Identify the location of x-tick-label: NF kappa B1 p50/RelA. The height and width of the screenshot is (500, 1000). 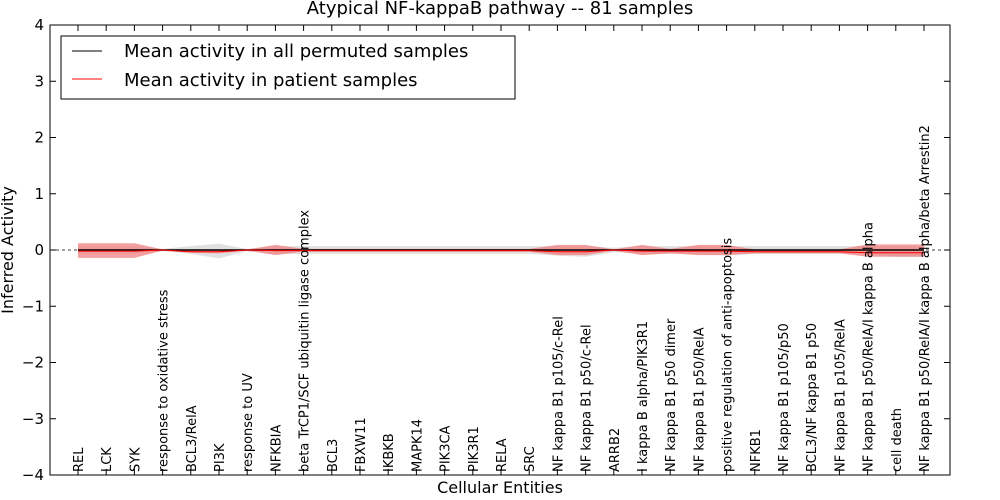
(699, 399).